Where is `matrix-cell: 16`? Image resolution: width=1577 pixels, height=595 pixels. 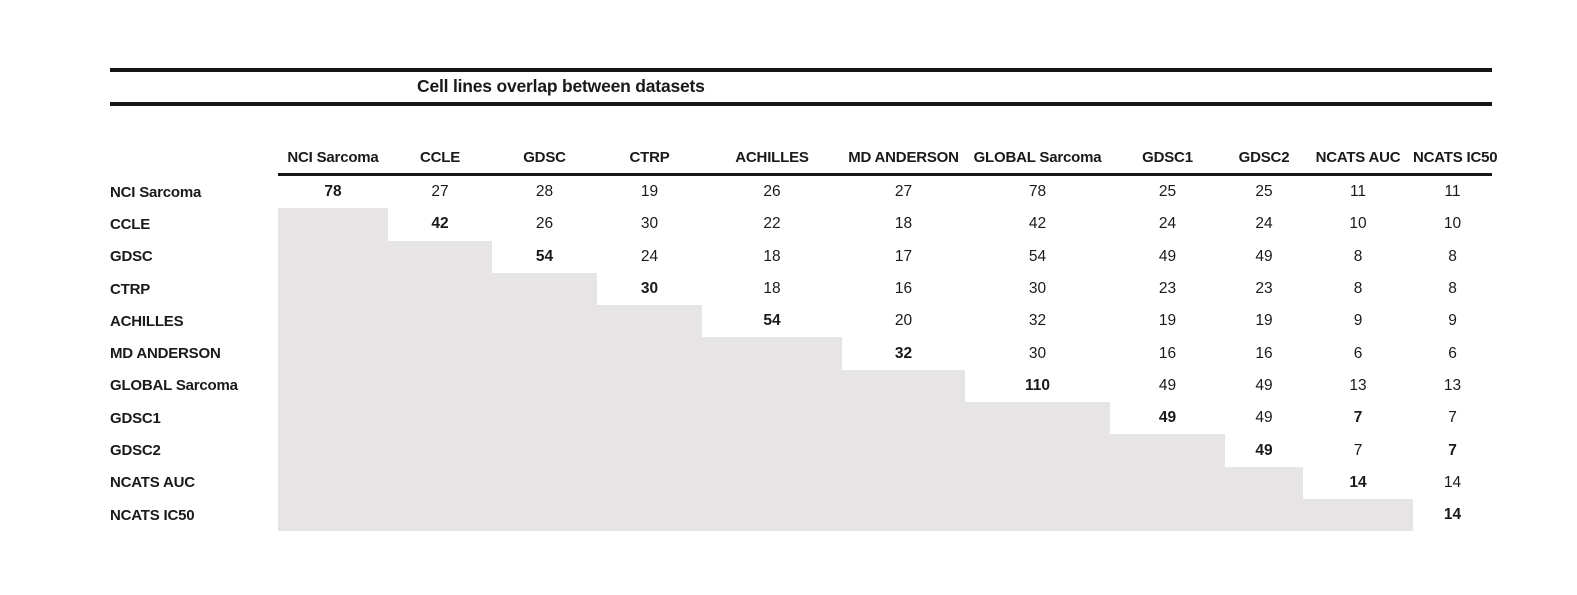
matrix-cell: 16 is located at coordinates (1167, 353).